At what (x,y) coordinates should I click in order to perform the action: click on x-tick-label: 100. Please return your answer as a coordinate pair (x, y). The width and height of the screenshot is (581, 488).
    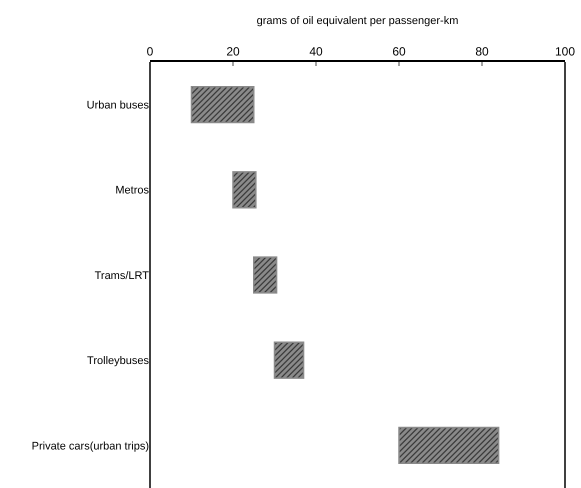
    Looking at the image, I should click on (565, 51).